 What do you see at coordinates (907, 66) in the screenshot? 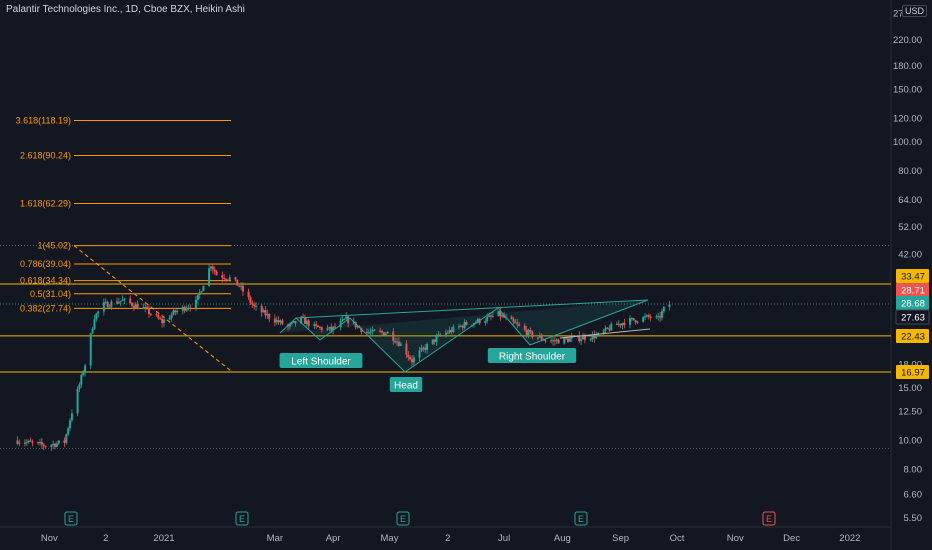
I see `price-tick: 180.00` at bounding box center [907, 66].